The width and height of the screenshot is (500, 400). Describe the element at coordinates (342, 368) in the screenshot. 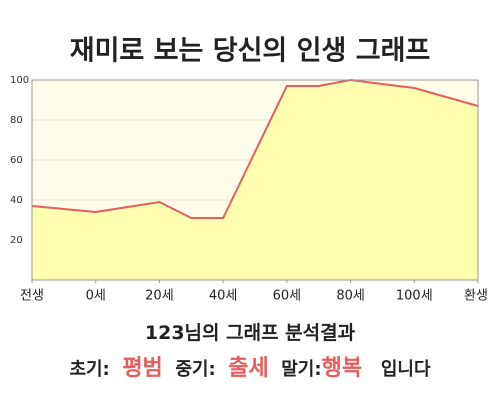

I see `late: 행복` at that location.